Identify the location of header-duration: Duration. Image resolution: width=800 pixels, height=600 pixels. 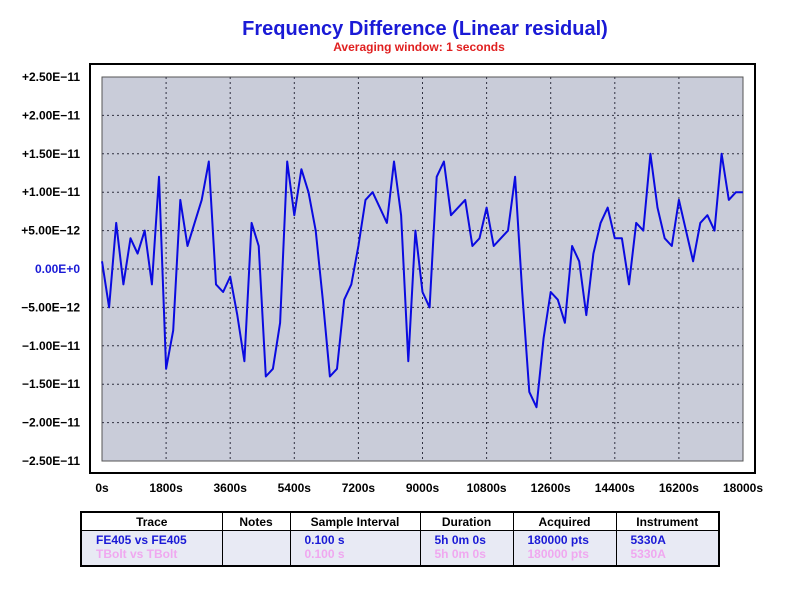
(467, 522).